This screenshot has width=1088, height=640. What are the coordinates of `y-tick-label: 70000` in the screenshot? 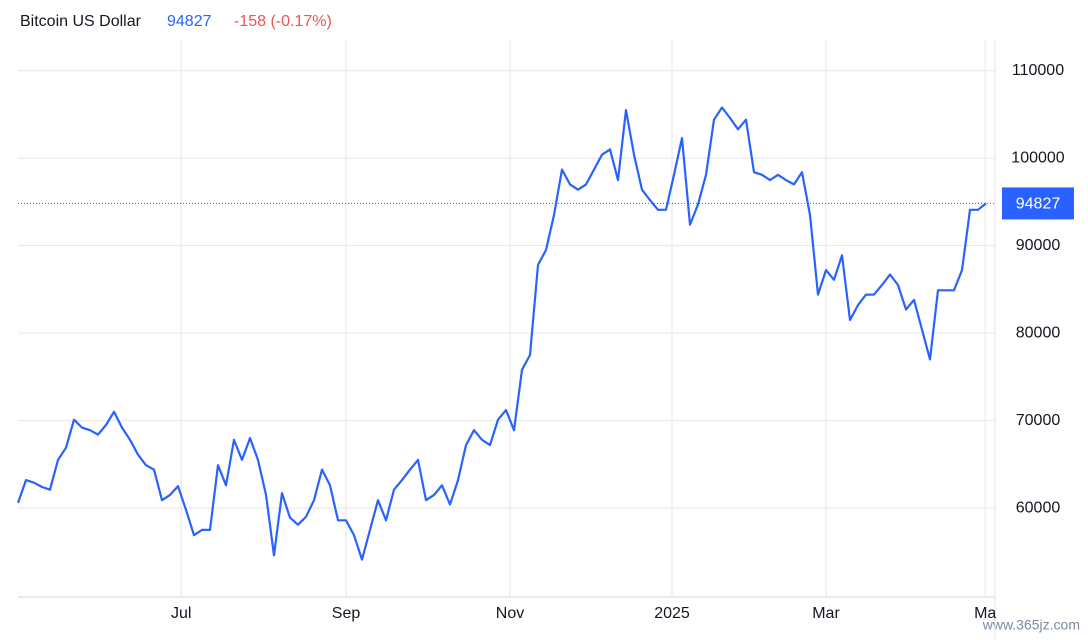 It's located at (1038, 420).